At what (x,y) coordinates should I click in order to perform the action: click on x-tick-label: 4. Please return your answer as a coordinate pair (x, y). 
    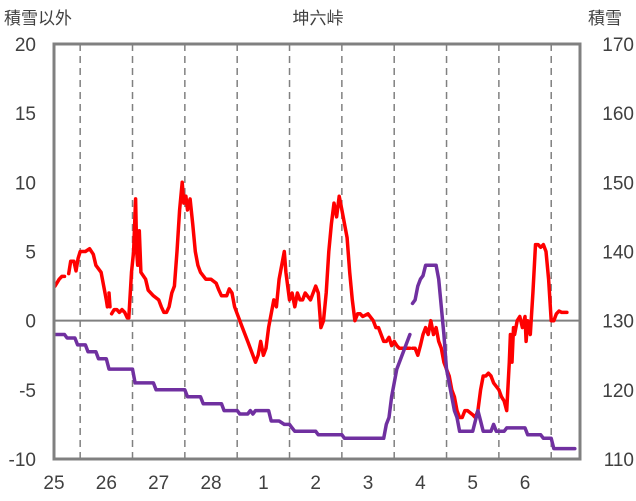
    Looking at the image, I should click on (420, 483).